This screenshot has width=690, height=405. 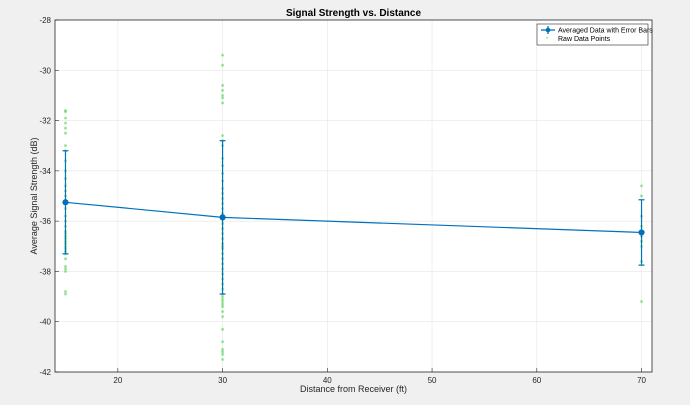 What do you see at coordinates (222, 380) in the screenshot?
I see `x-tick-label: 30` at bounding box center [222, 380].